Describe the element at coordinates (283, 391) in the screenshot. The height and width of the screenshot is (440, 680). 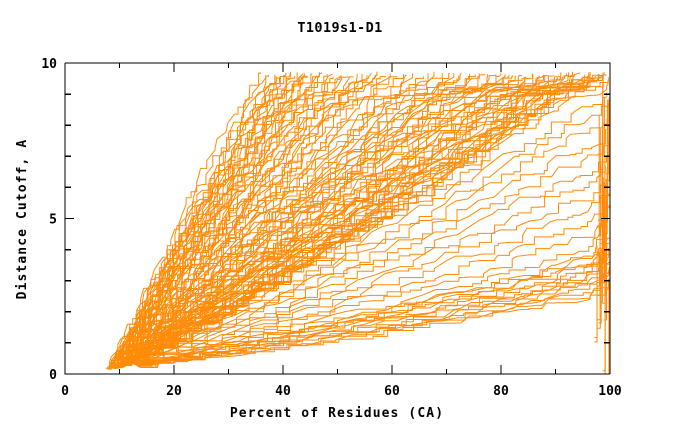
I see `x-tick-label: 40` at that location.